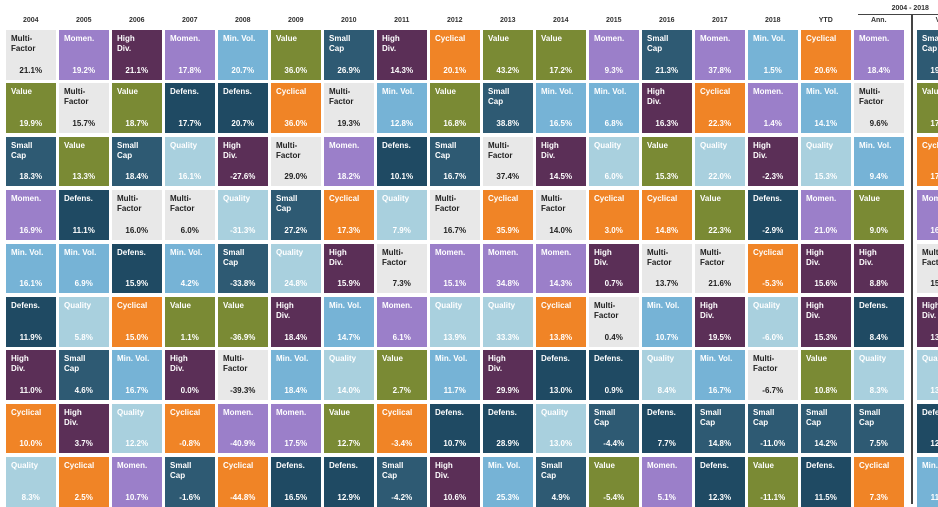 Image resolution: width=938 pixels, height=507 pixels. What do you see at coordinates (826, 375) in the screenshot?
I see `factor-cell: Value 10.8%` at bounding box center [826, 375].